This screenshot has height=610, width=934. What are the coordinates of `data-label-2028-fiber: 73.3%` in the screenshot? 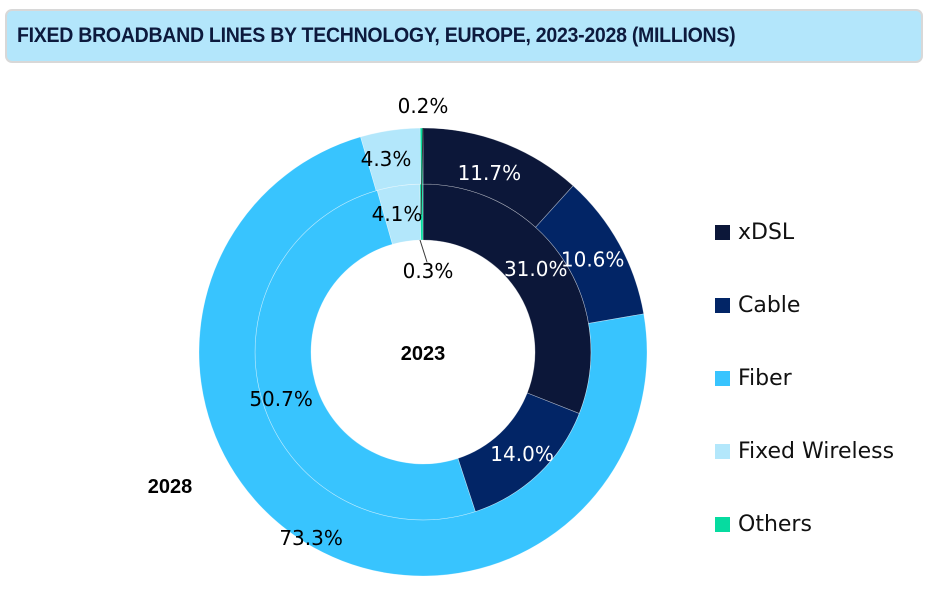 It's located at (311, 538).